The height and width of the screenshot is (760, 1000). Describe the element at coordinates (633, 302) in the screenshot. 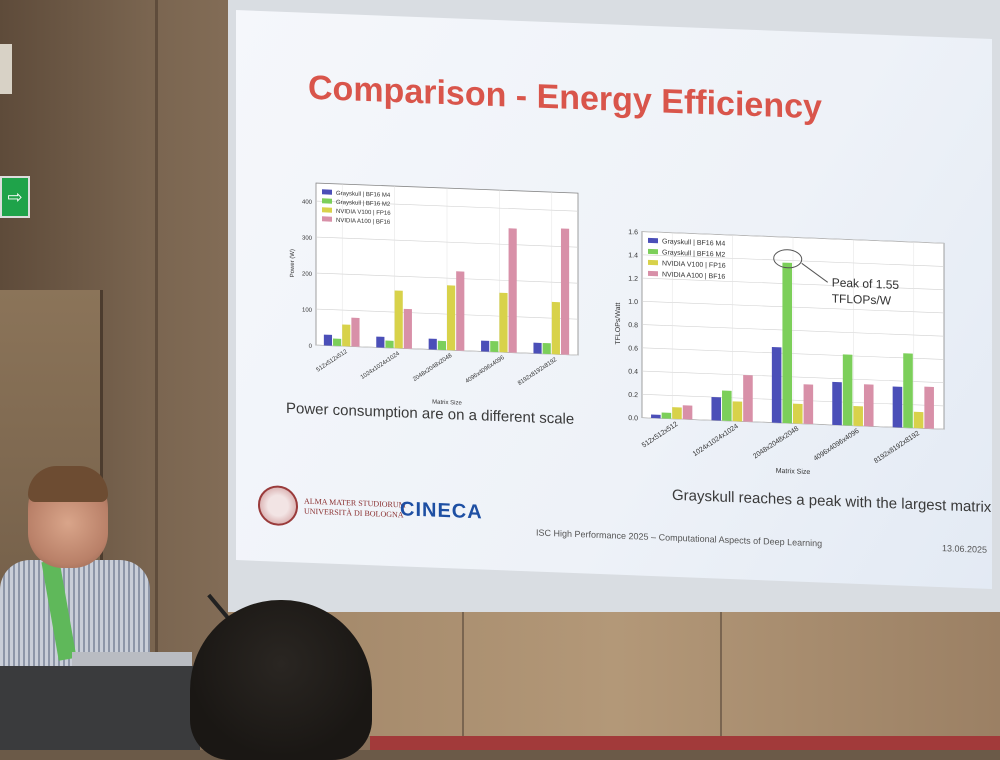

I see `y-tick-label: 1.0` at that location.